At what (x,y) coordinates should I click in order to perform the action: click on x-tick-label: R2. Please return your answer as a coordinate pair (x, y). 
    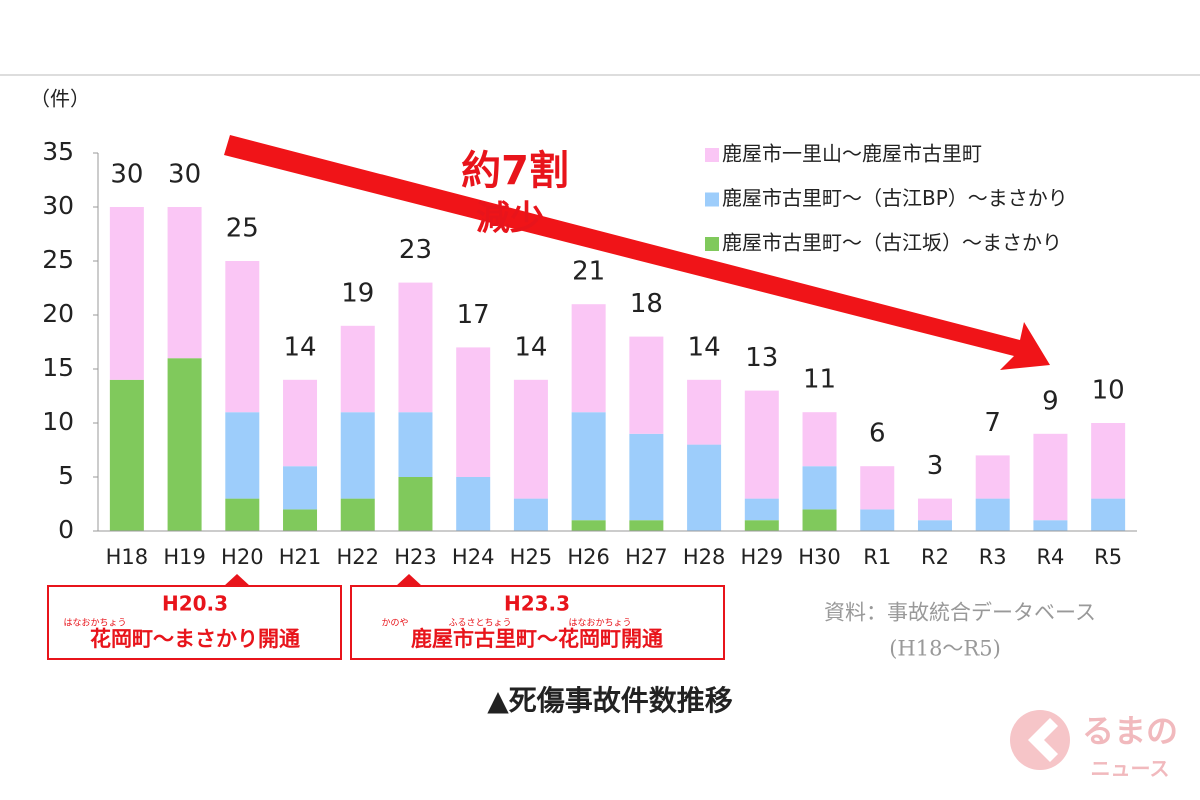
    Looking at the image, I should click on (935, 557).